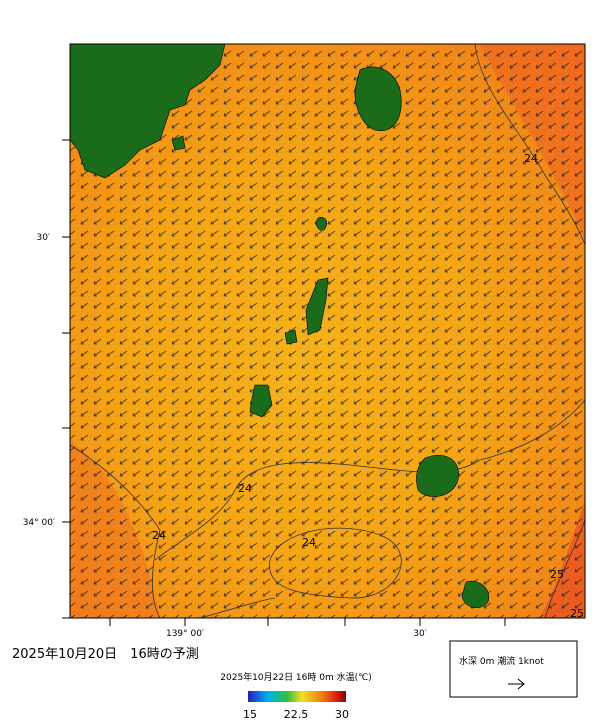 This screenshot has height=726, width=596. Describe the element at coordinates (250, 714) in the screenshot. I see `colorbar-tick: 15` at that location.